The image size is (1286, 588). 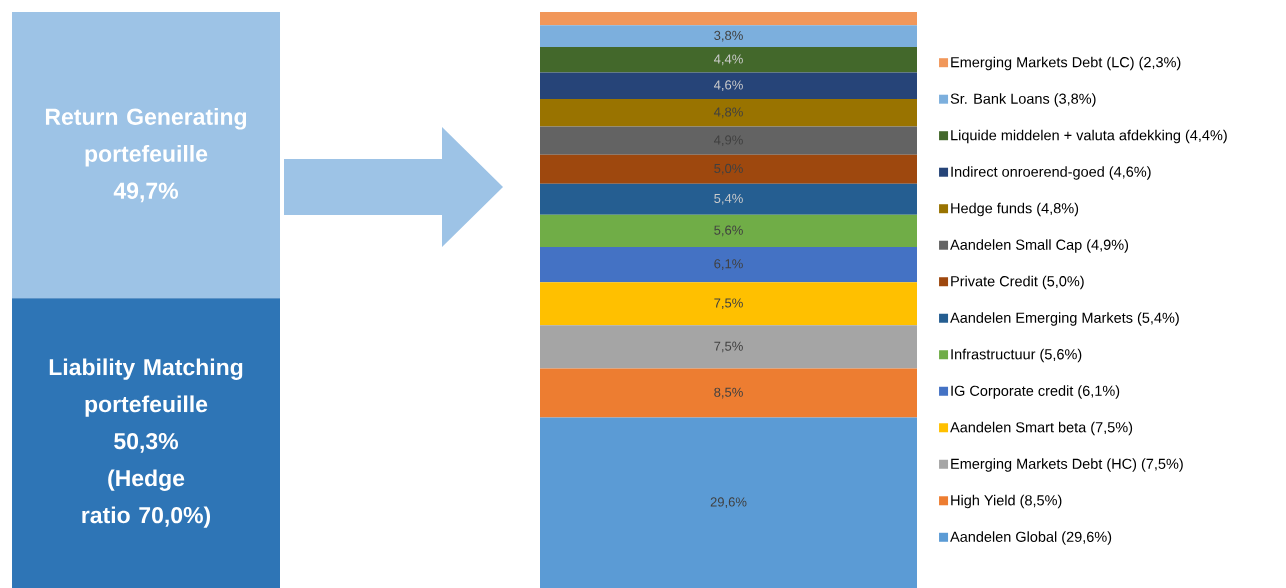 I want to click on data-label: 49,7%, so click(x=146, y=192).